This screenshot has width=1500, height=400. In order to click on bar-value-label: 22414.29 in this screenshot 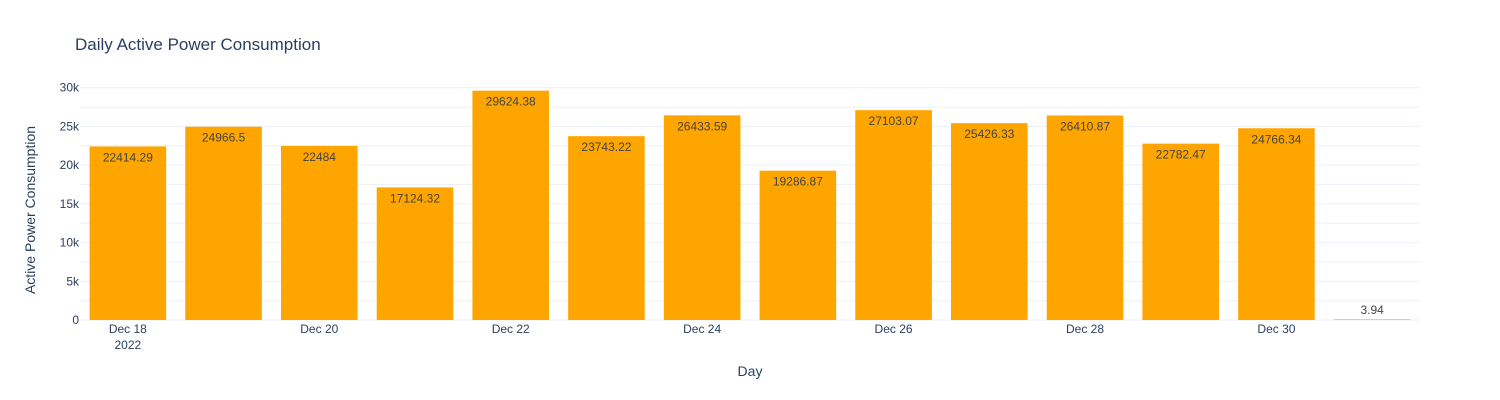, I will do `click(128, 157)`.